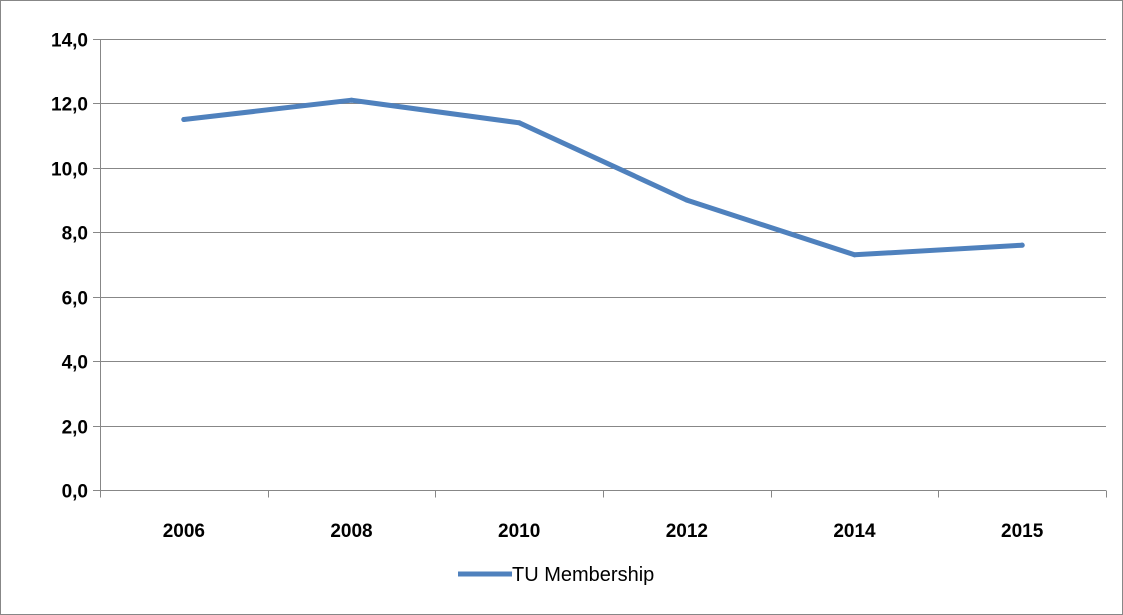 The width and height of the screenshot is (1123, 615). What do you see at coordinates (75, 492) in the screenshot?
I see `y-tick-label: 0,0` at bounding box center [75, 492].